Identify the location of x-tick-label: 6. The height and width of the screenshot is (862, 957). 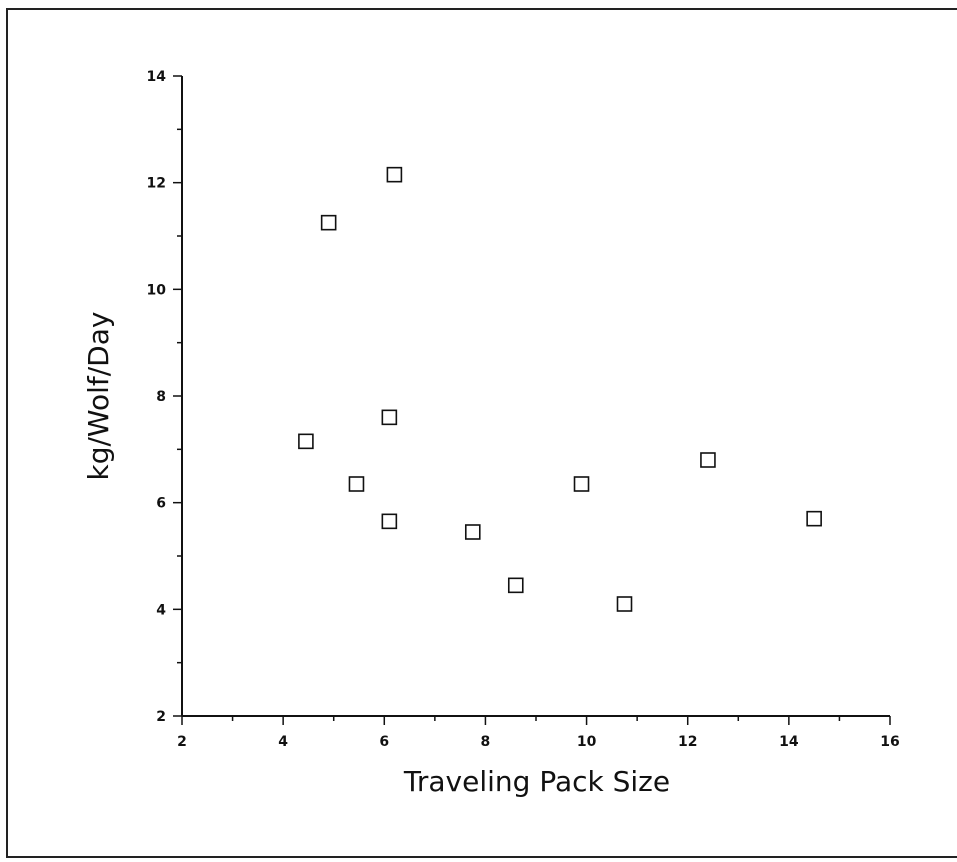
(384, 742).